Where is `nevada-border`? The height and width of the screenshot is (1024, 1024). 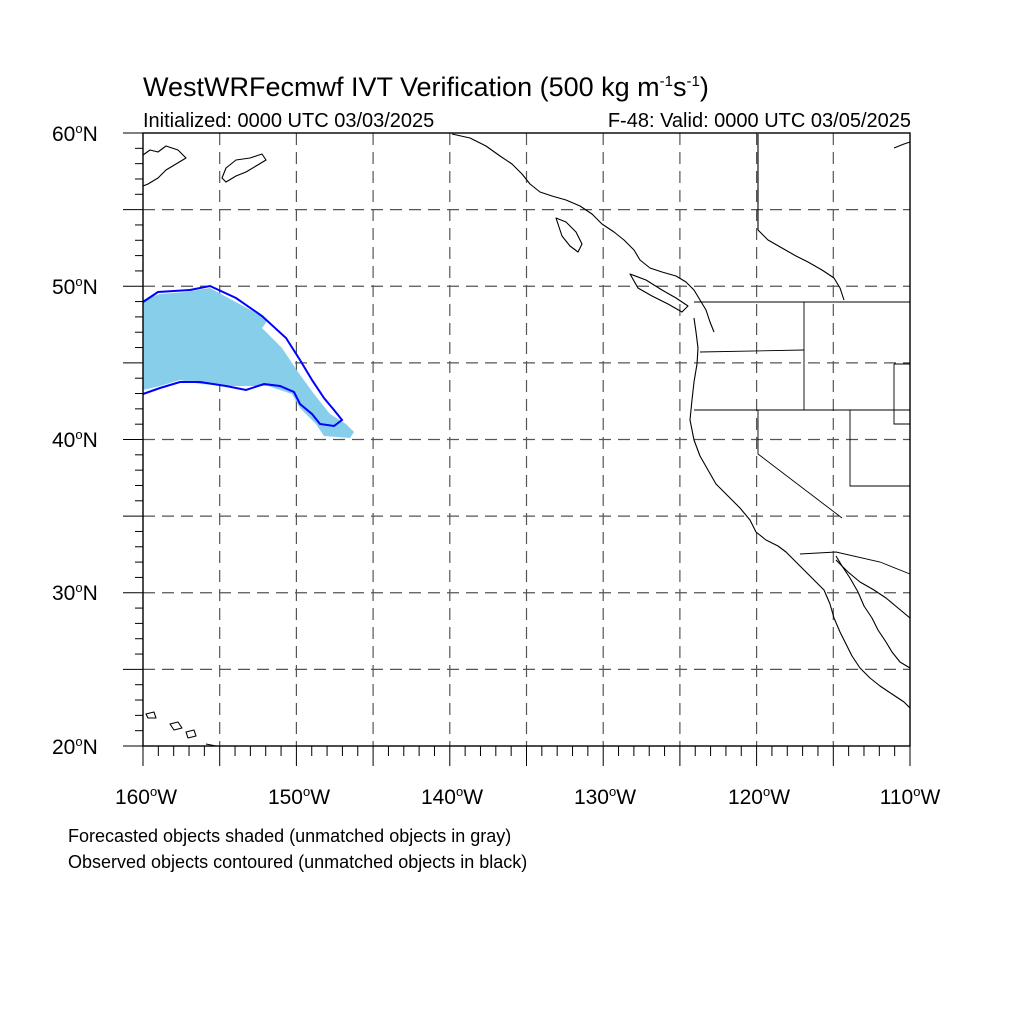 nevada-border is located at coordinates (800, 464).